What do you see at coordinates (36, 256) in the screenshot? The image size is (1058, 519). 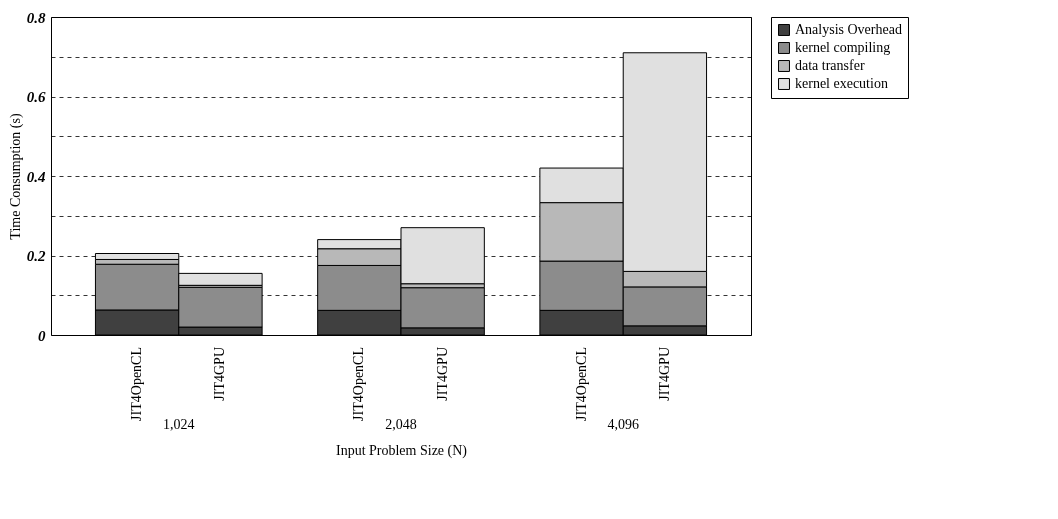 I see `y-tick-label: 0.2` at bounding box center [36, 256].